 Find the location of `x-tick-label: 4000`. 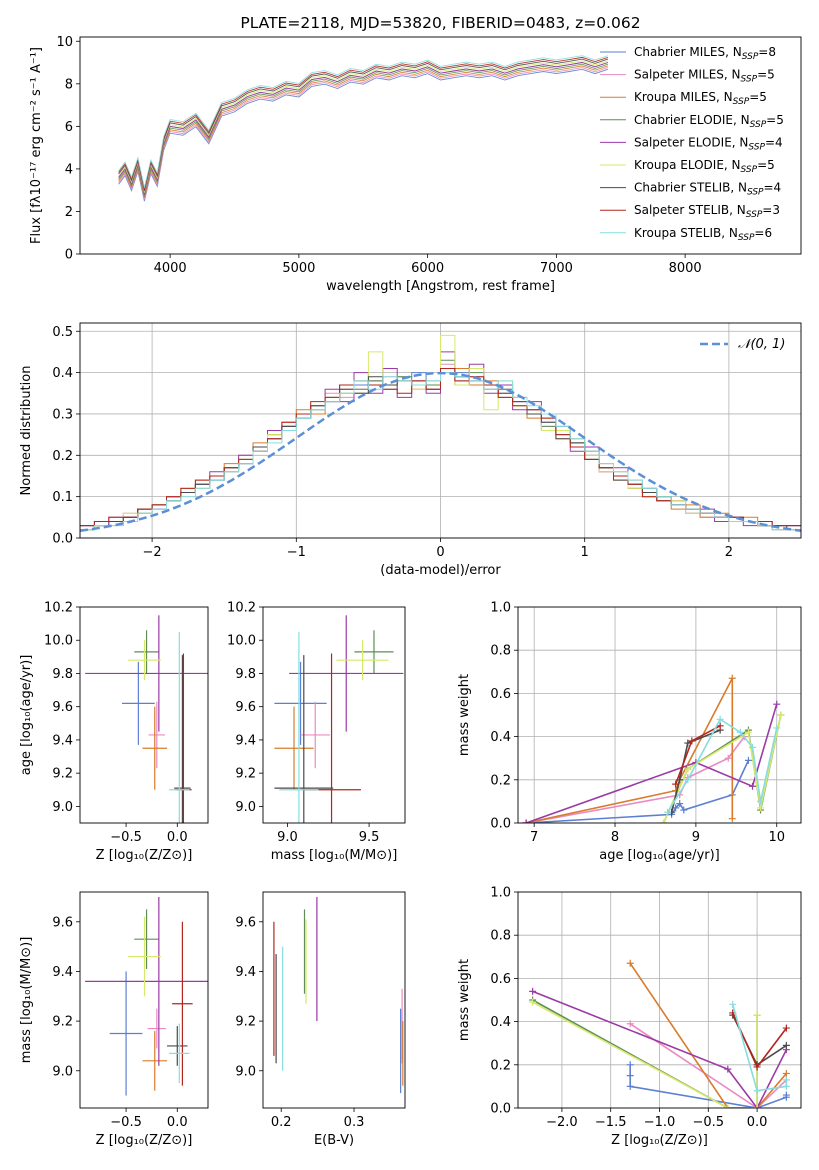

x-tick-label: 4000 is located at coordinates (170, 268).